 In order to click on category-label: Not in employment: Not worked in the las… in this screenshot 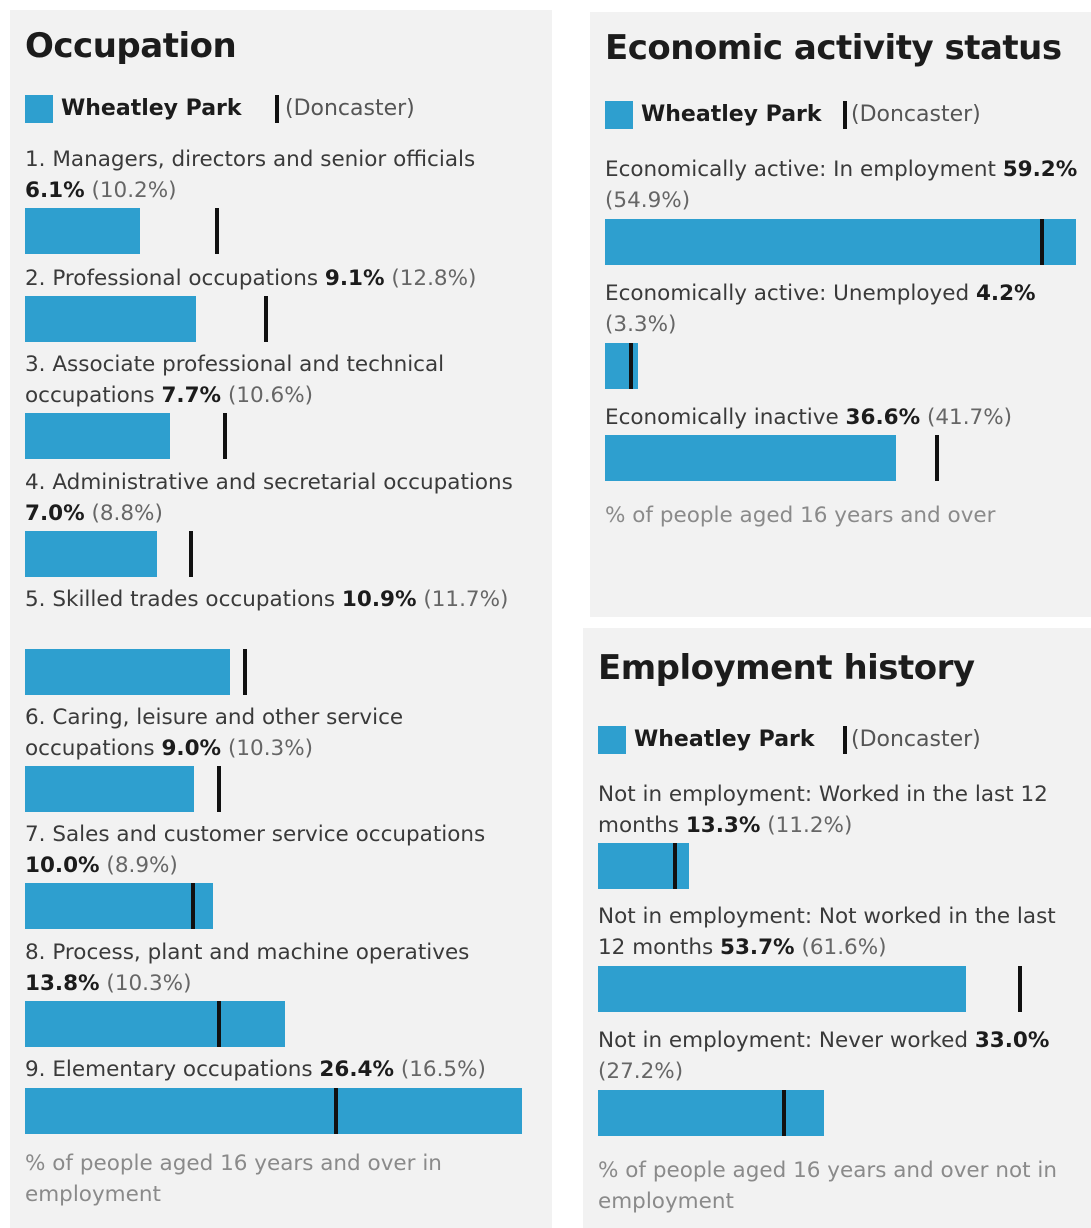, I will do `click(827, 932)`.